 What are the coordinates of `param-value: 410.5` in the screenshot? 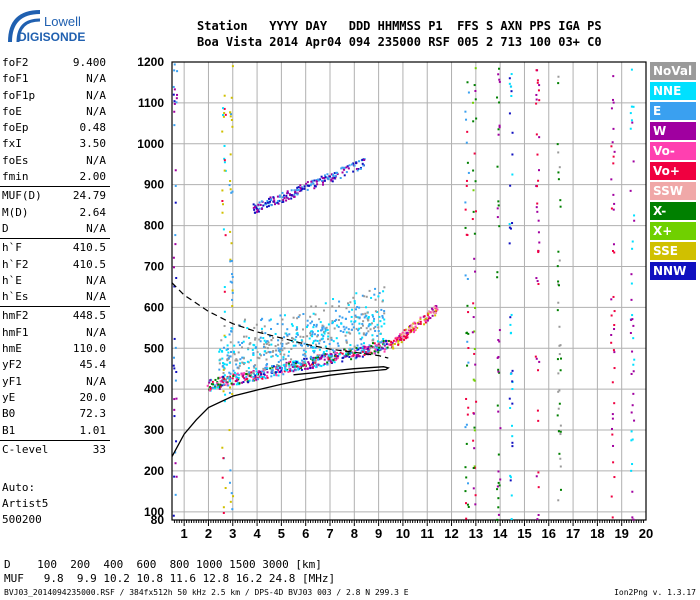 It's located at (89, 248).